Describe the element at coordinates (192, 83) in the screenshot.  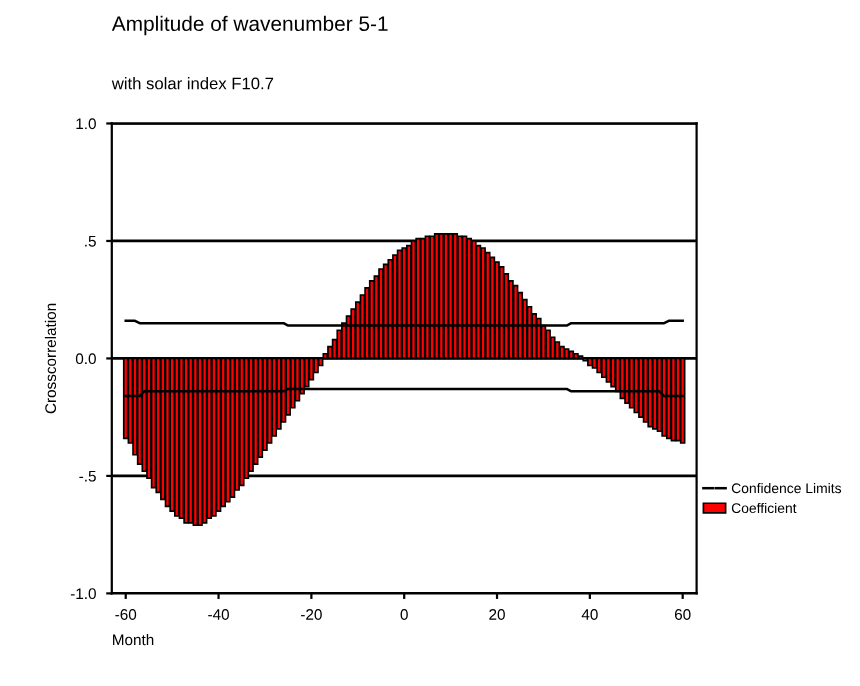
I see `chart-subtitle: with solar index F10.7` at that location.